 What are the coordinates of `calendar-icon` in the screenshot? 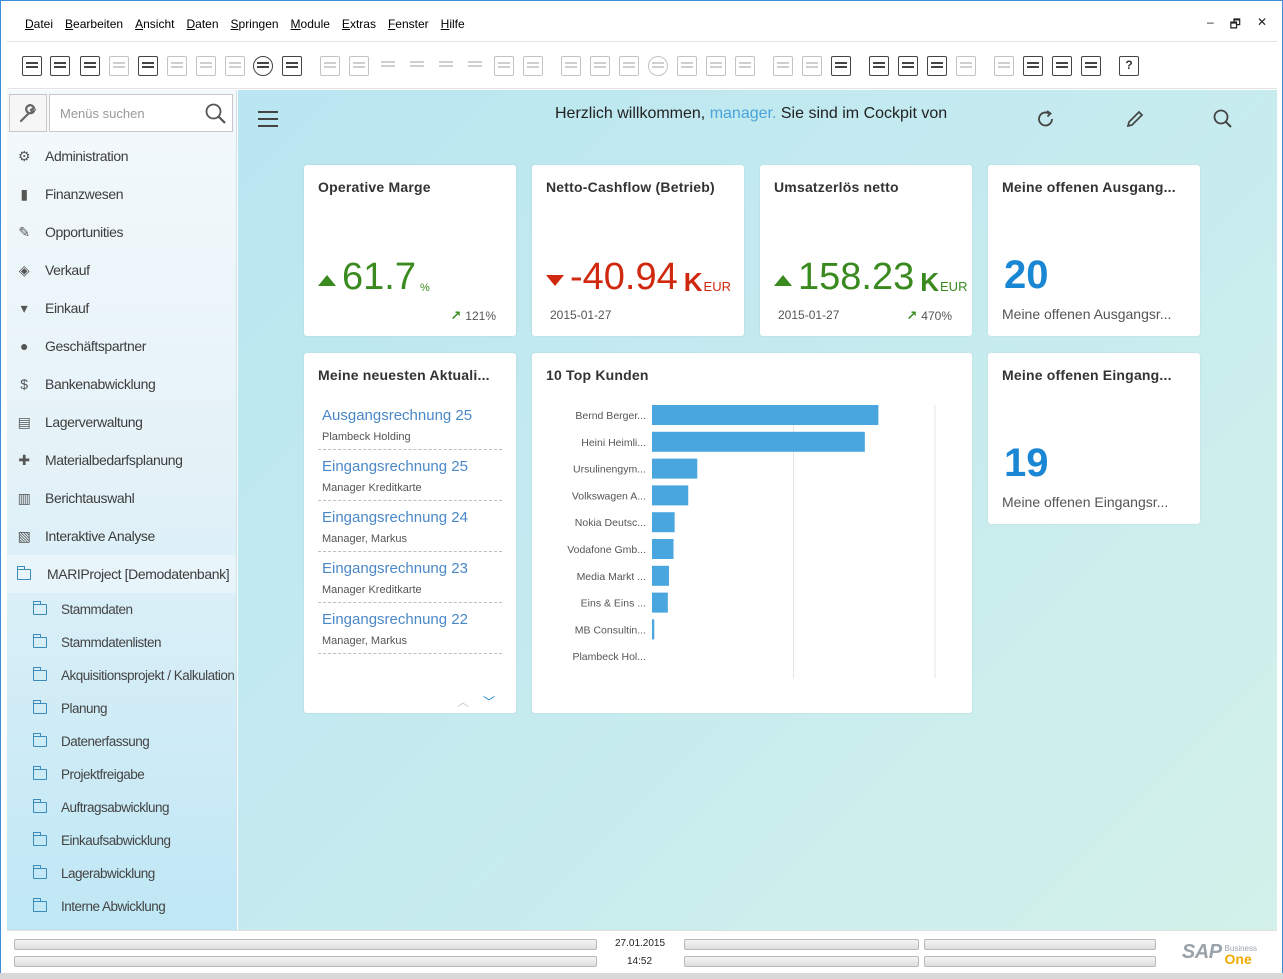 It's located at (937, 66).